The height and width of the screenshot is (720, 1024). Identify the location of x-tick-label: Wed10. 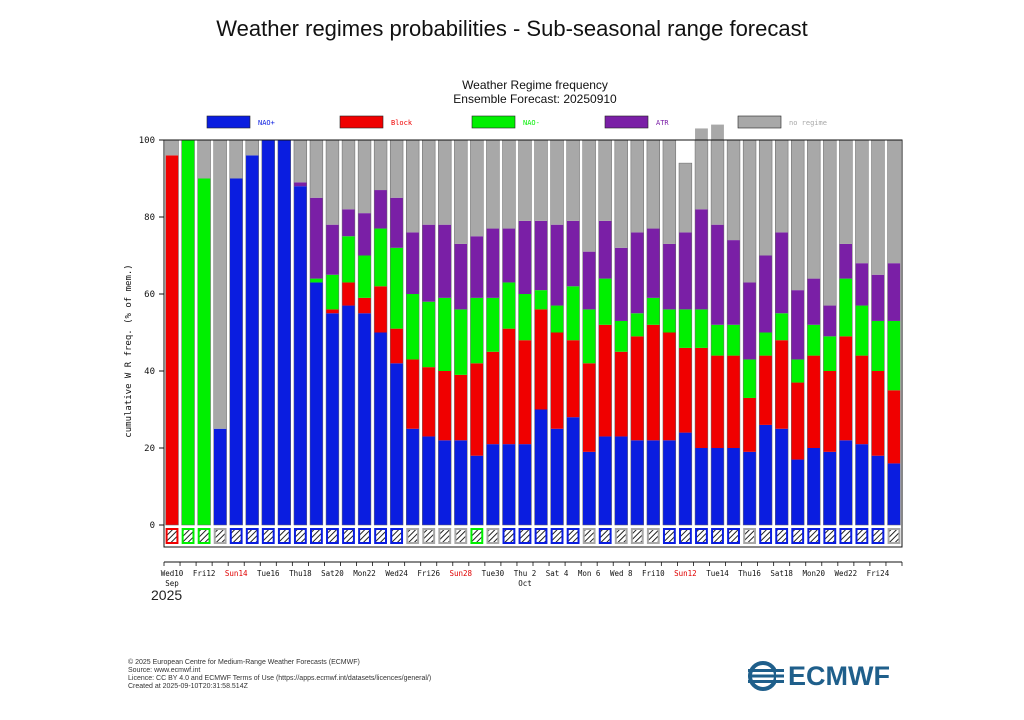
(172, 573).